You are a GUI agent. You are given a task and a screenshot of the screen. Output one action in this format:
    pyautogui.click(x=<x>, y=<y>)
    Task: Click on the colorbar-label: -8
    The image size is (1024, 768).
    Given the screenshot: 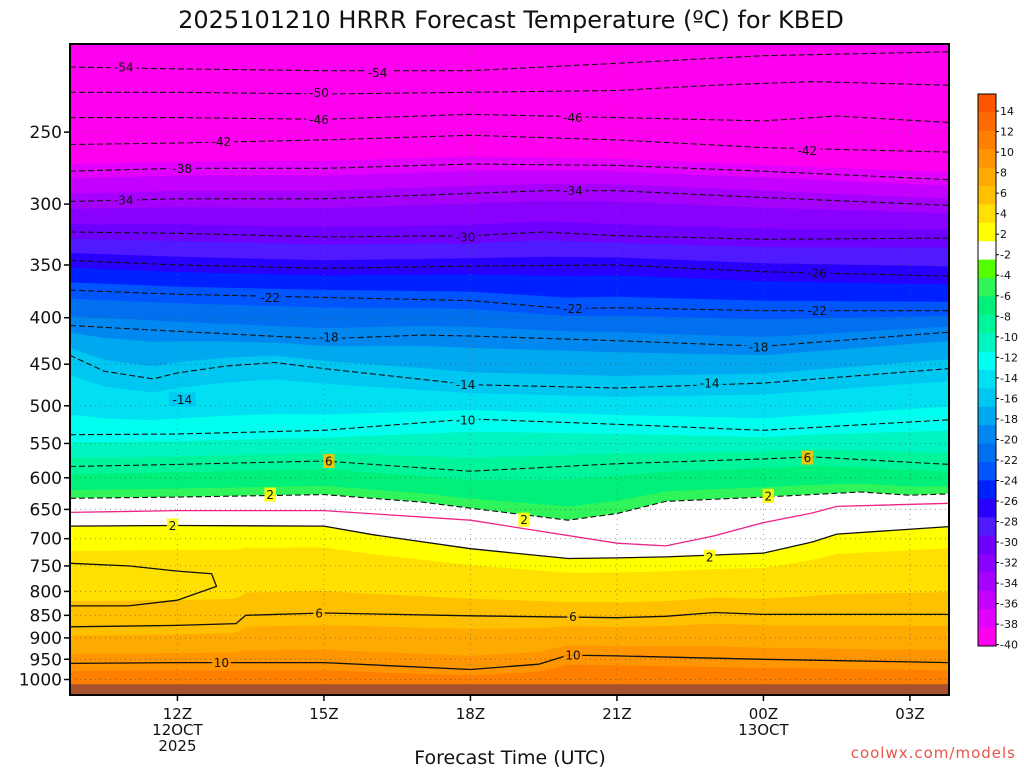 What is the action you would take?
    pyautogui.click(x=1005, y=316)
    